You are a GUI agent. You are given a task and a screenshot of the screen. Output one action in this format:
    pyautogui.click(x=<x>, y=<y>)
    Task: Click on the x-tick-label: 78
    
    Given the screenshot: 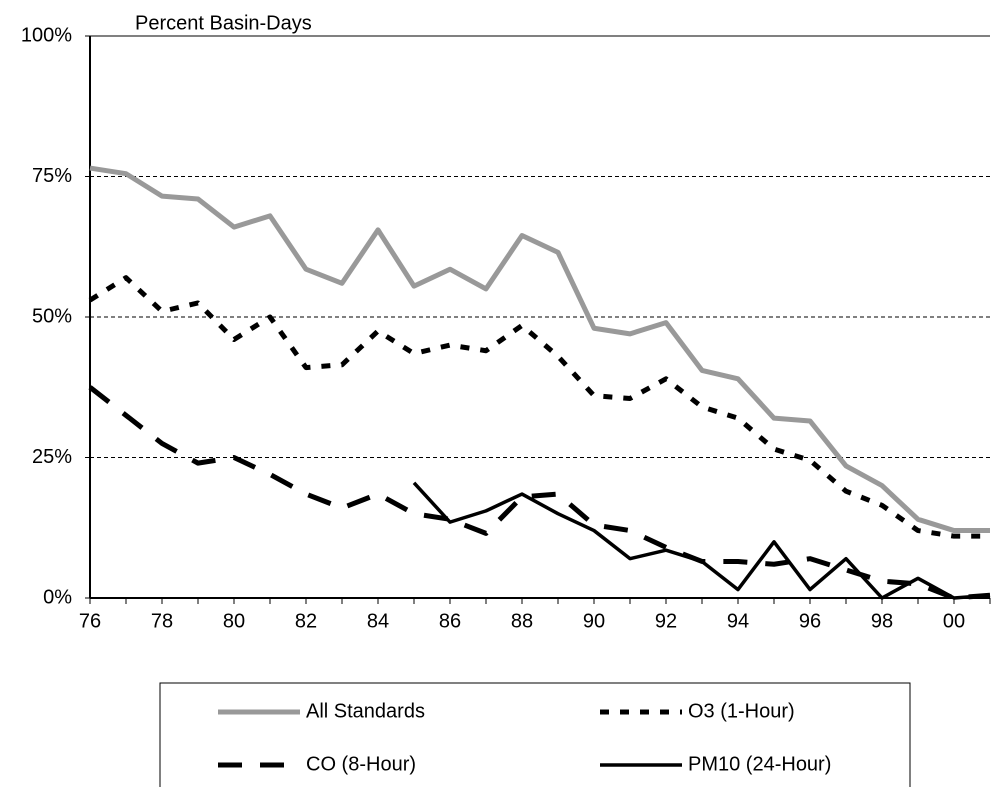 What is the action you would take?
    pyautogui.click(x=162, y=621)
    